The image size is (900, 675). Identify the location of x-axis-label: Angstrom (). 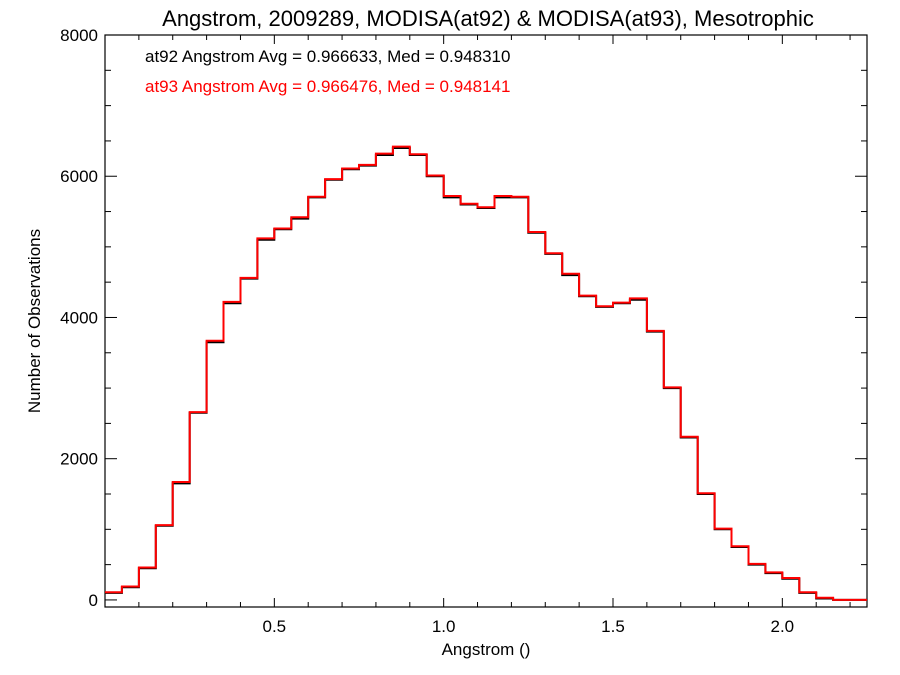
(486, 649).